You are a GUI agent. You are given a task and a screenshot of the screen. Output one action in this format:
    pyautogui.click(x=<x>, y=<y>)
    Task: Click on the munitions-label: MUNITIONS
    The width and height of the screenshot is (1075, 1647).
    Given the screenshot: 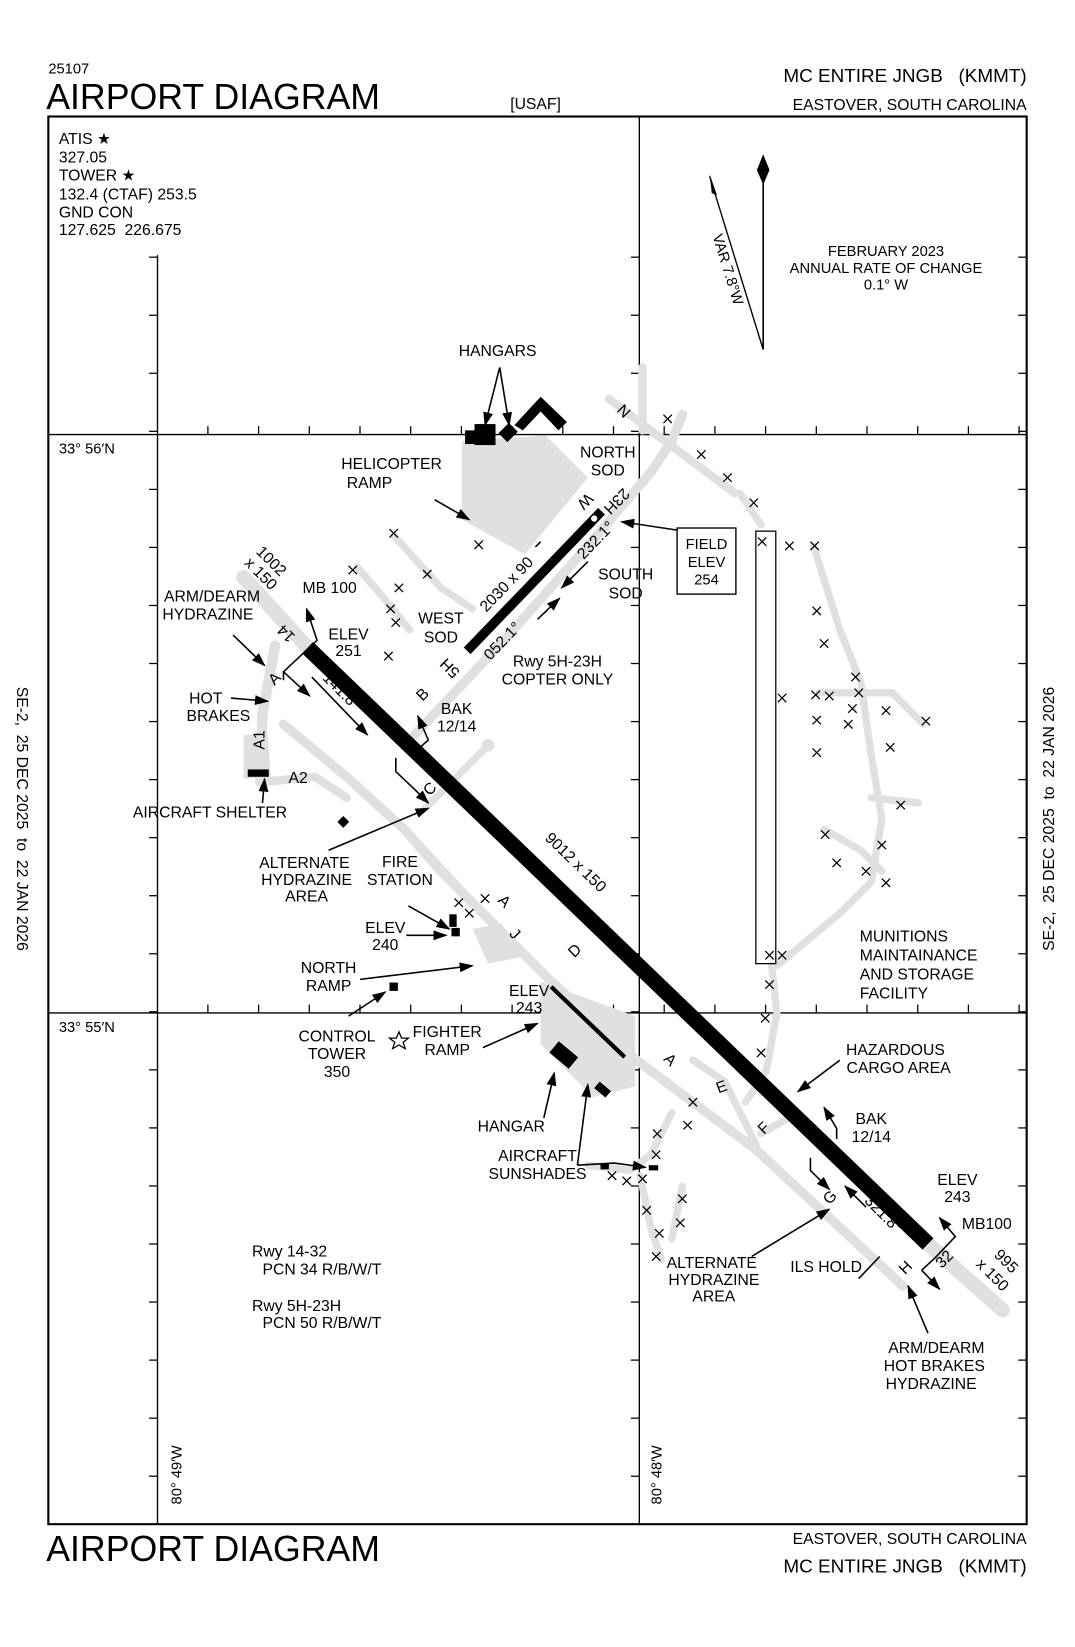 What is the action you would take?
    pyautogui.click(x=904, y=937)
    